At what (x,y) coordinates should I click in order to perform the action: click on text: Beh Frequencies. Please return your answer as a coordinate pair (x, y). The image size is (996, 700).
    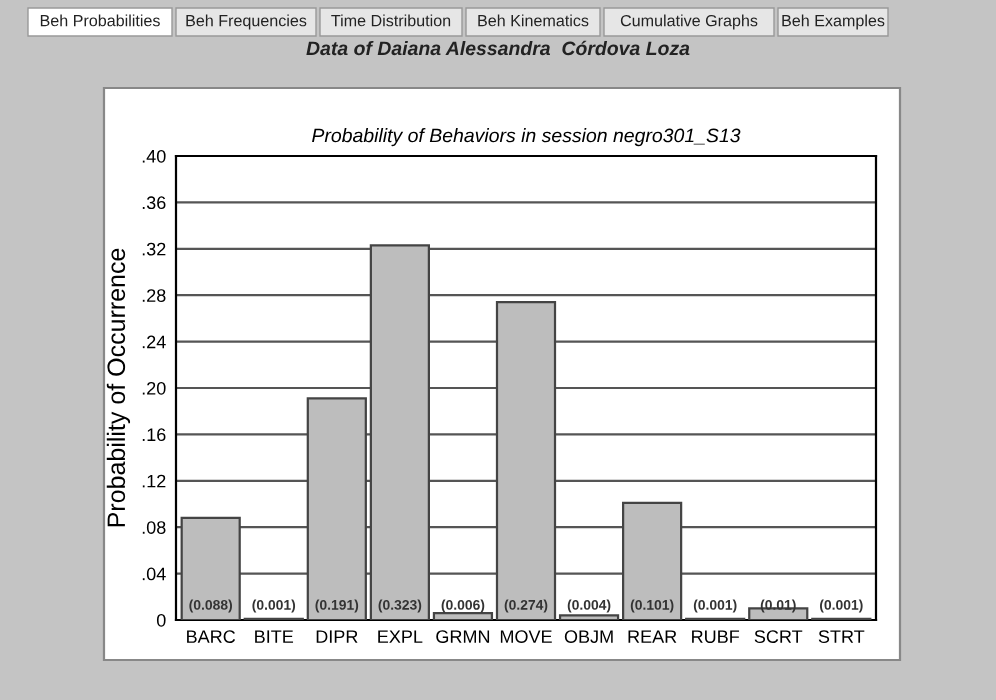
    Looking at the image, I should click on (246, 22).